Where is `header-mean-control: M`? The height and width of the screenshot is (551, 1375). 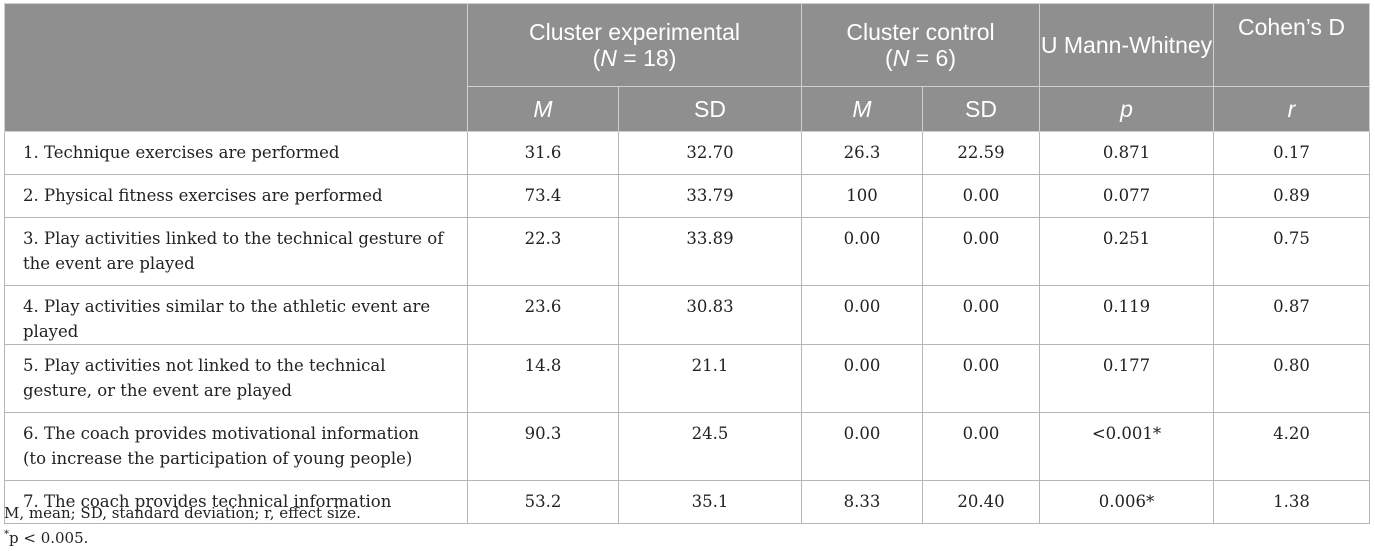 header-mean-control: M is located at coordinates (862, 109).